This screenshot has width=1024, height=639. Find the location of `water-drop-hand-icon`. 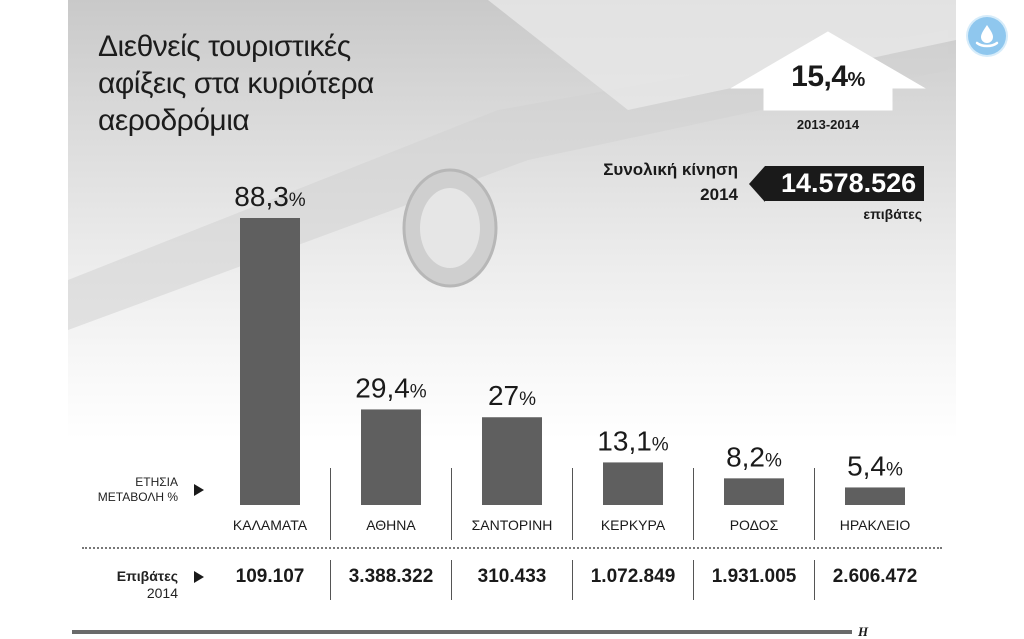

water-drop-hand-icon is located at coordinates (987, 36).